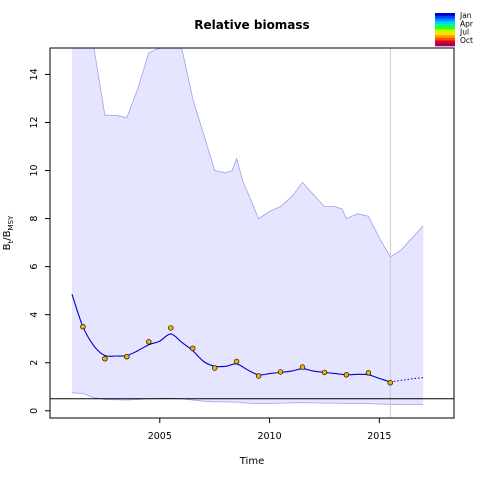  What do you see at coordinates (251, 461) in the screenshot?
I see `x-axis-label: Time` at bounding box center [251, 461].